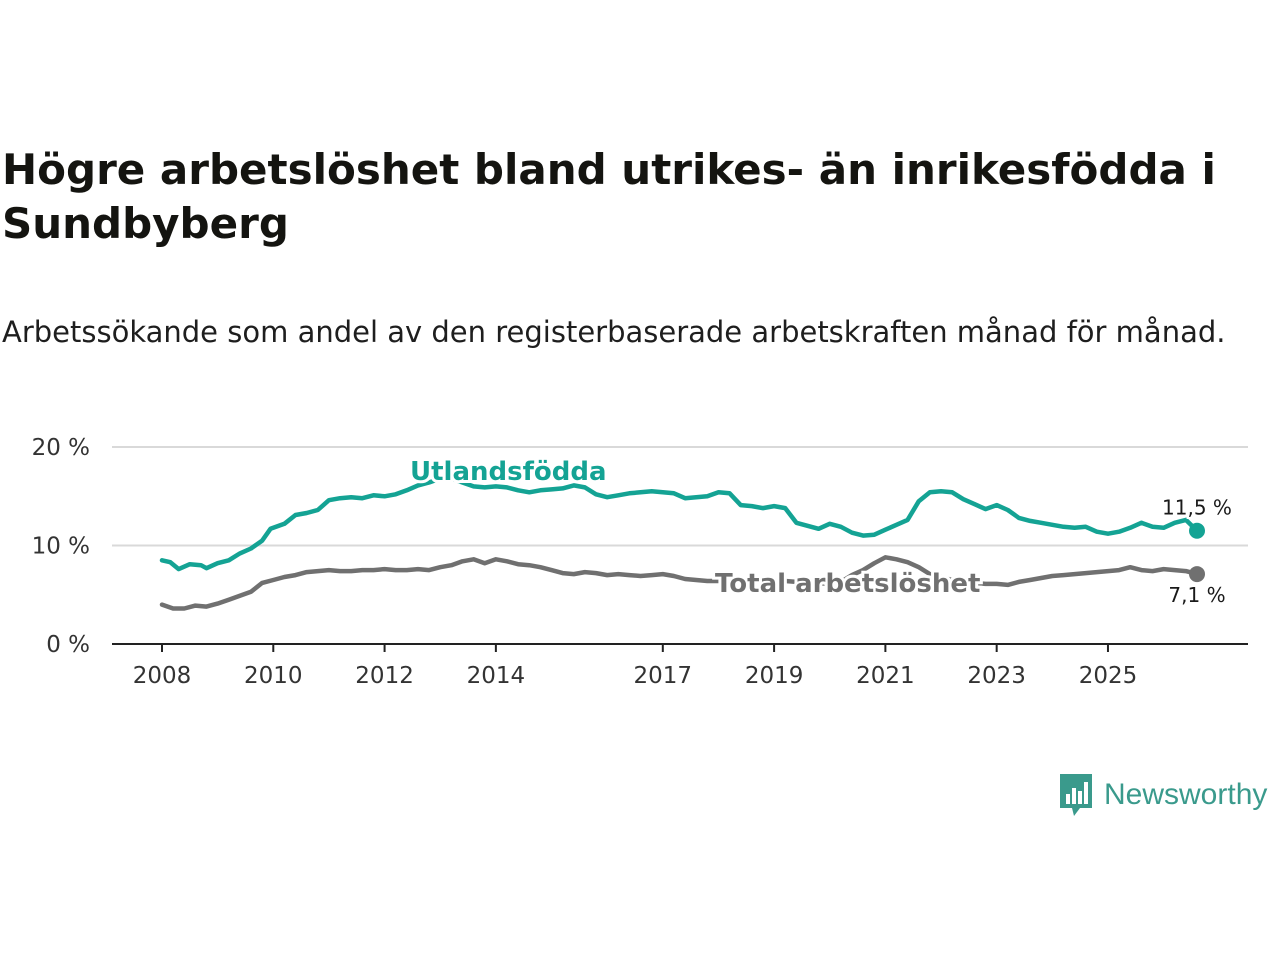  I want to click on series-label: Utlandsfödda, so click(508, 472).